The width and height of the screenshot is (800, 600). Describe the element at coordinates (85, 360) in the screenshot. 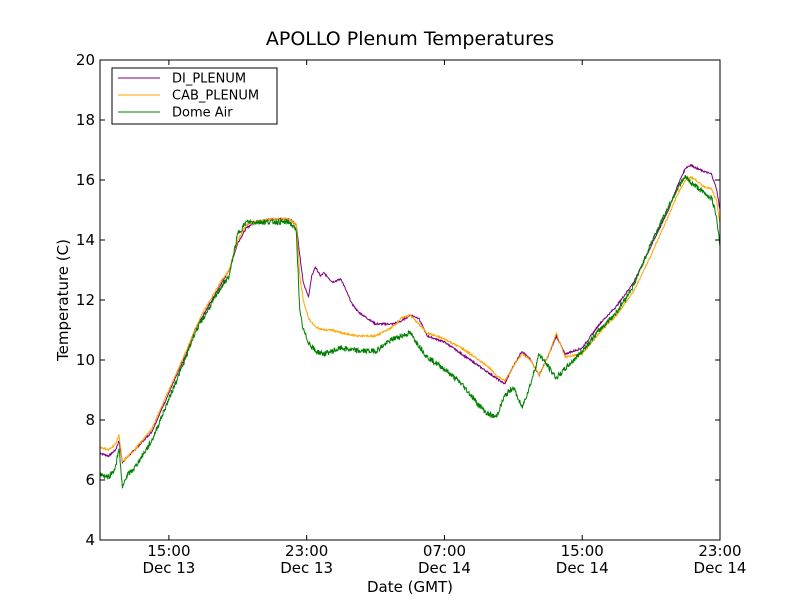

I see `y-tick-label: 10` at that location.